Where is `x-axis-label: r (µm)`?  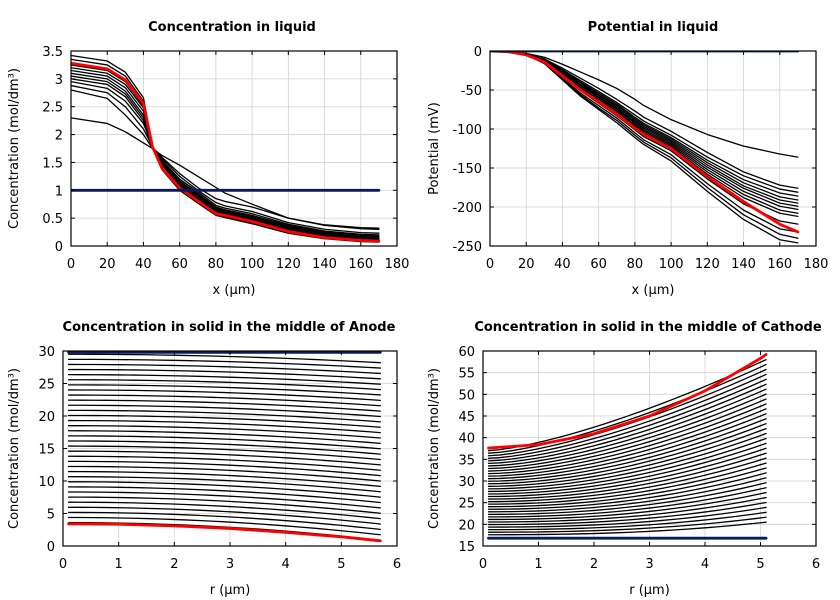 x-axis-label: r (µm) is located at coordinates (649, 590).